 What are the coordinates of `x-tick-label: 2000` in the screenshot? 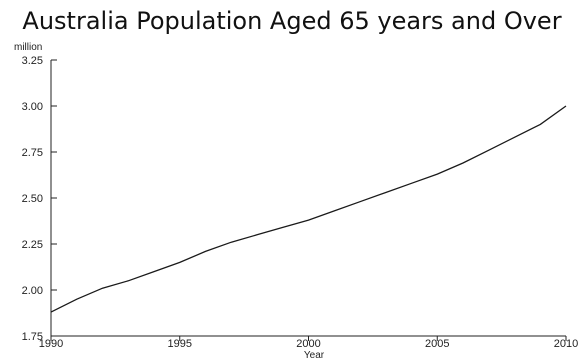 It's located at (308, 344).